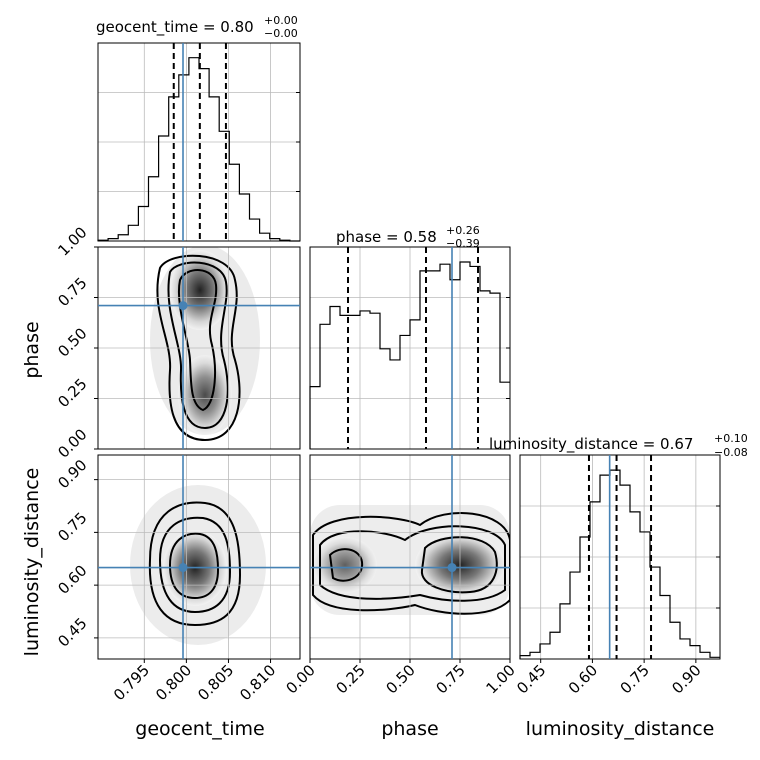 This screenshot has height=760, width=760. Describe the element at coordinates (72, 342) in the screenshot. I see `ytick-label: 0.50` at that location.